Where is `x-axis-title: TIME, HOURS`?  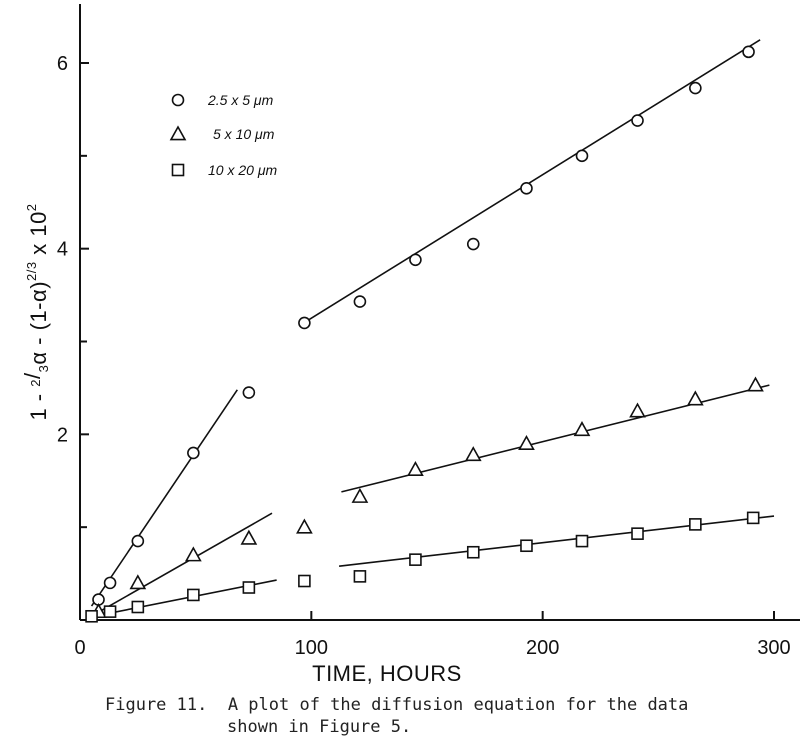 x-axis-title: TIME, HOURS is located at coordinates (387, 673).